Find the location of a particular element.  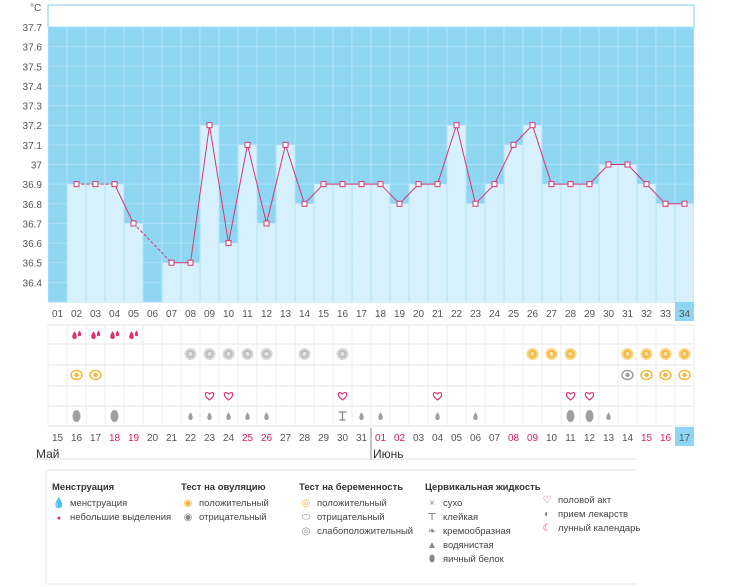

date-label: 10 is located at coordinates (552, 438).